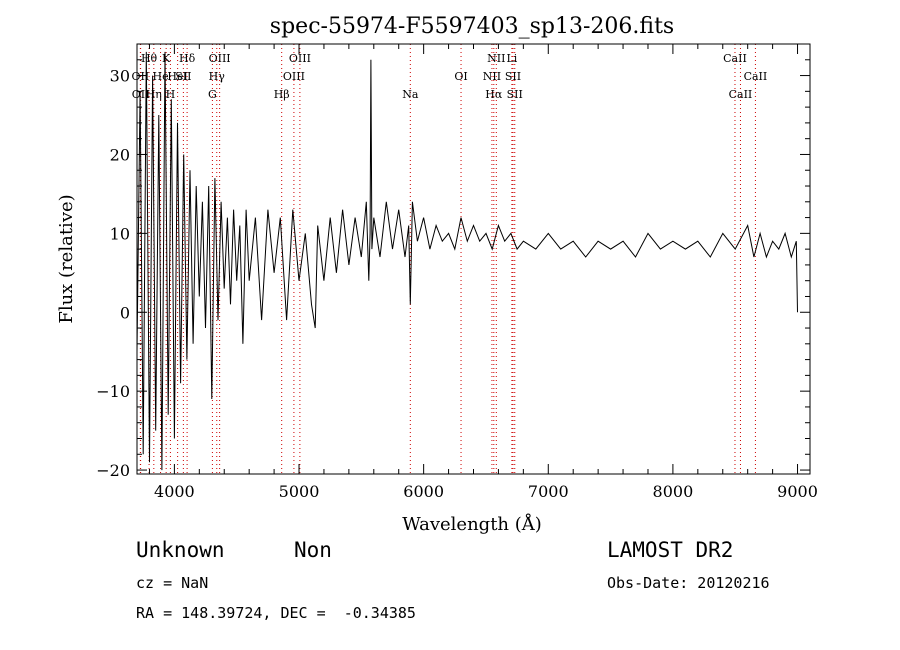 The image size is (900, 650). I want to click on y-tick-label: −20, so click(113, 470).